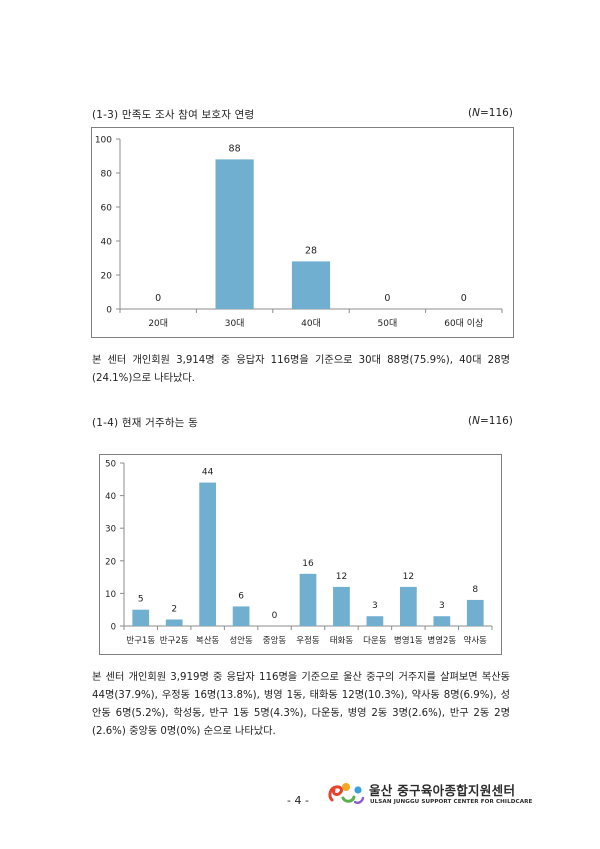  Describe the element at coordinates (463, 323) in the screenshot. I see `age-chart-category-label: 60대 이상` at that location.